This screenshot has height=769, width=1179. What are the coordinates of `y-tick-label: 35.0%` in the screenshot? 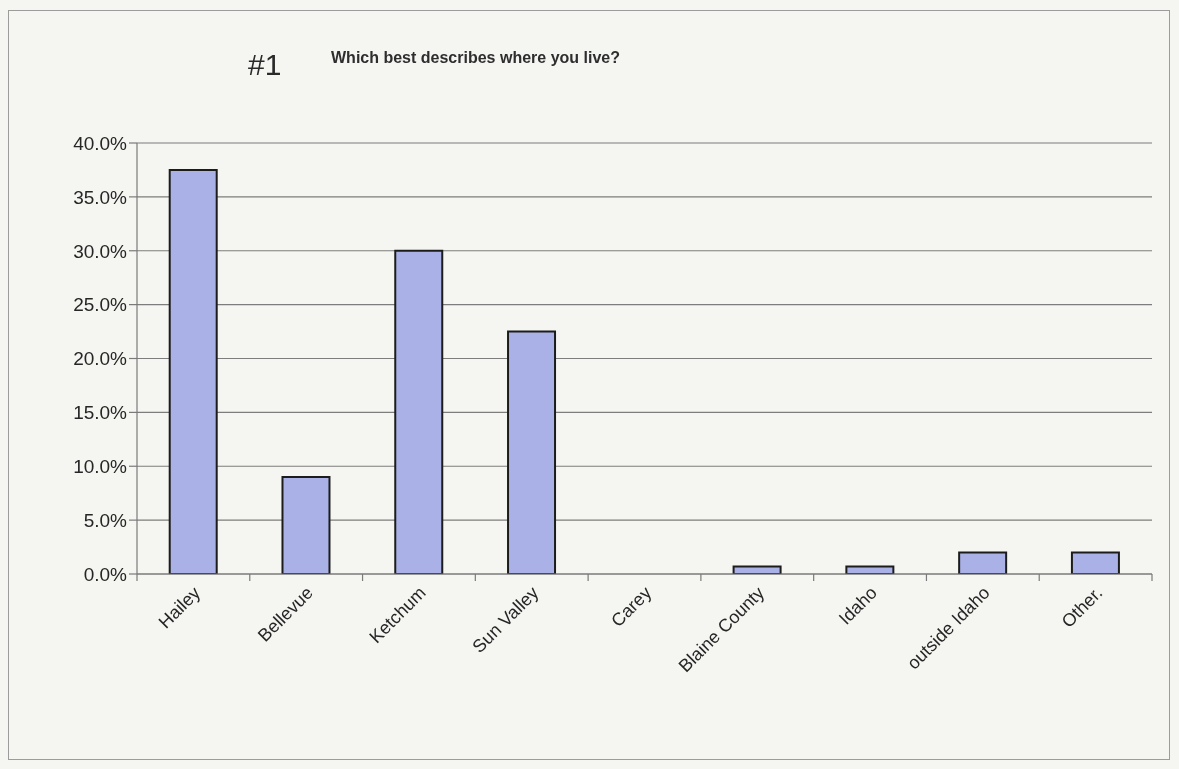 It's located at (100, 197).